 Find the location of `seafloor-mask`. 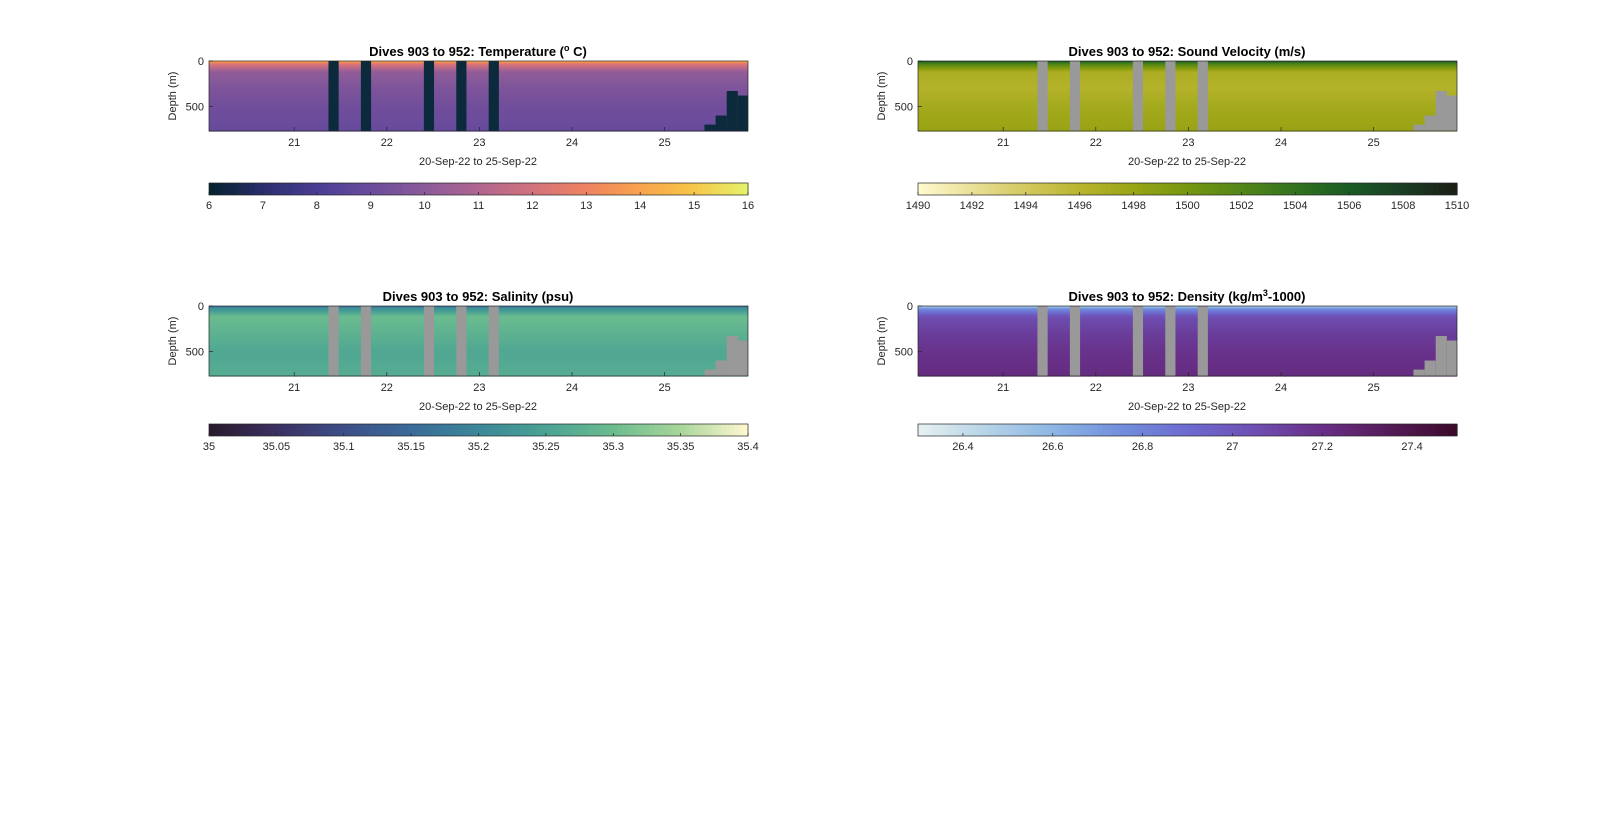

seafloor-mask is located at coordinates (1451, 358).